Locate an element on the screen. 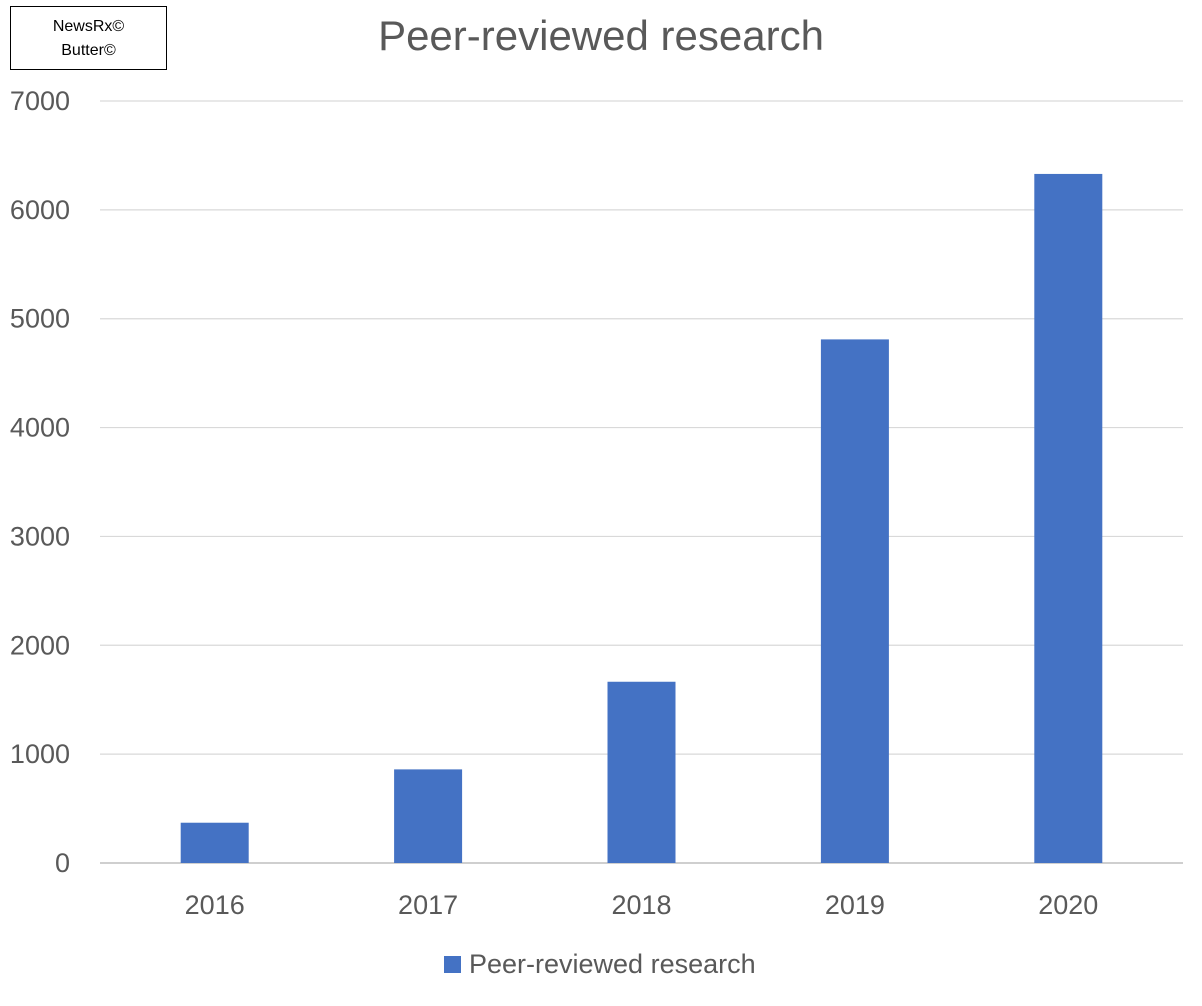  bar-2019 is located at coordinates (854, 601).